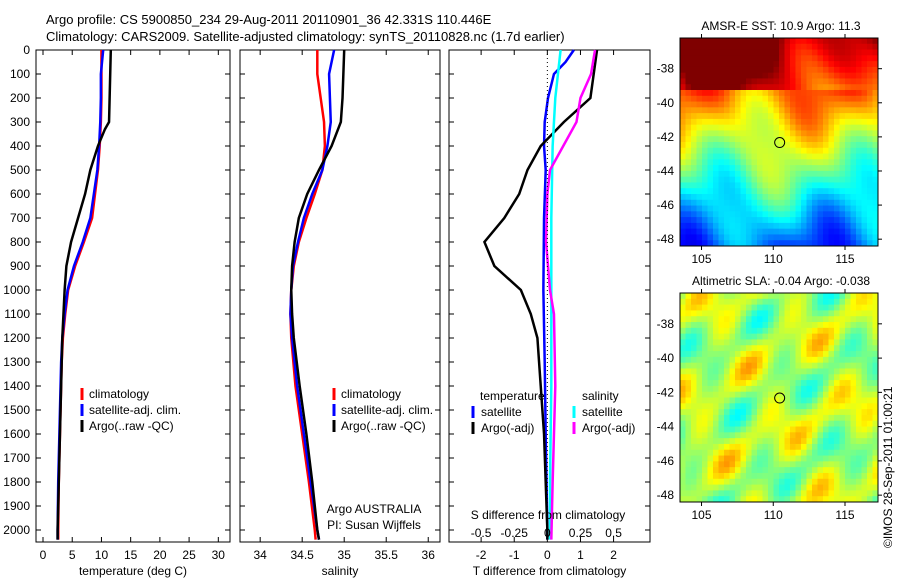  What do you see at coordinates (371, 394) in the screenshot?
I see `legend-label: climatology` at bounding box center [371, 394].